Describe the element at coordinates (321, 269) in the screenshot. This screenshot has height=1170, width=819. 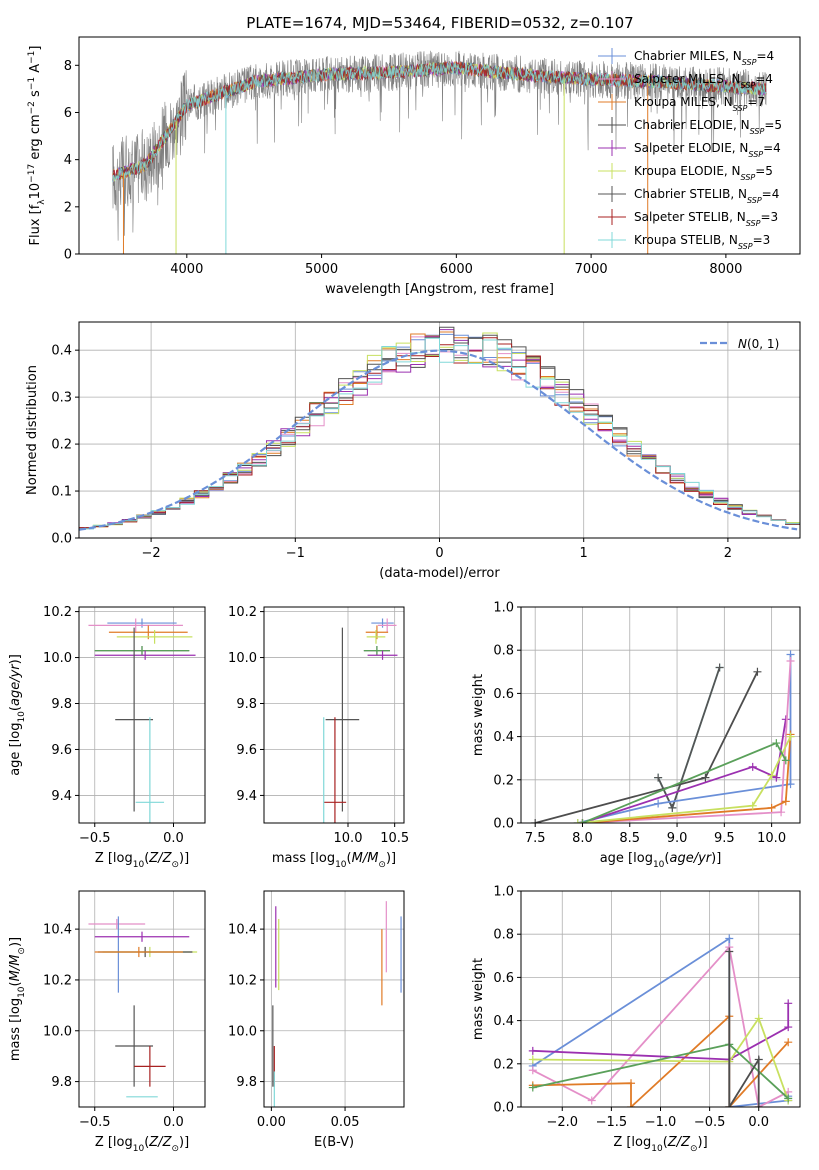
I see `x-tick-label: 5000` at that location.